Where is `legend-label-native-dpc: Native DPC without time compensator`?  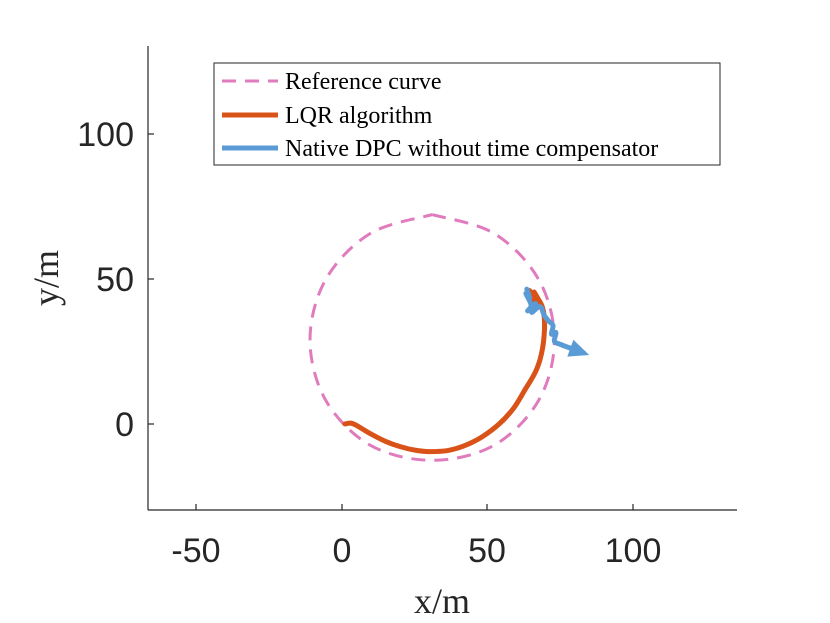 legend-label-native-dpc: Native DPC without time compensator is located at coordinates (471, 149).